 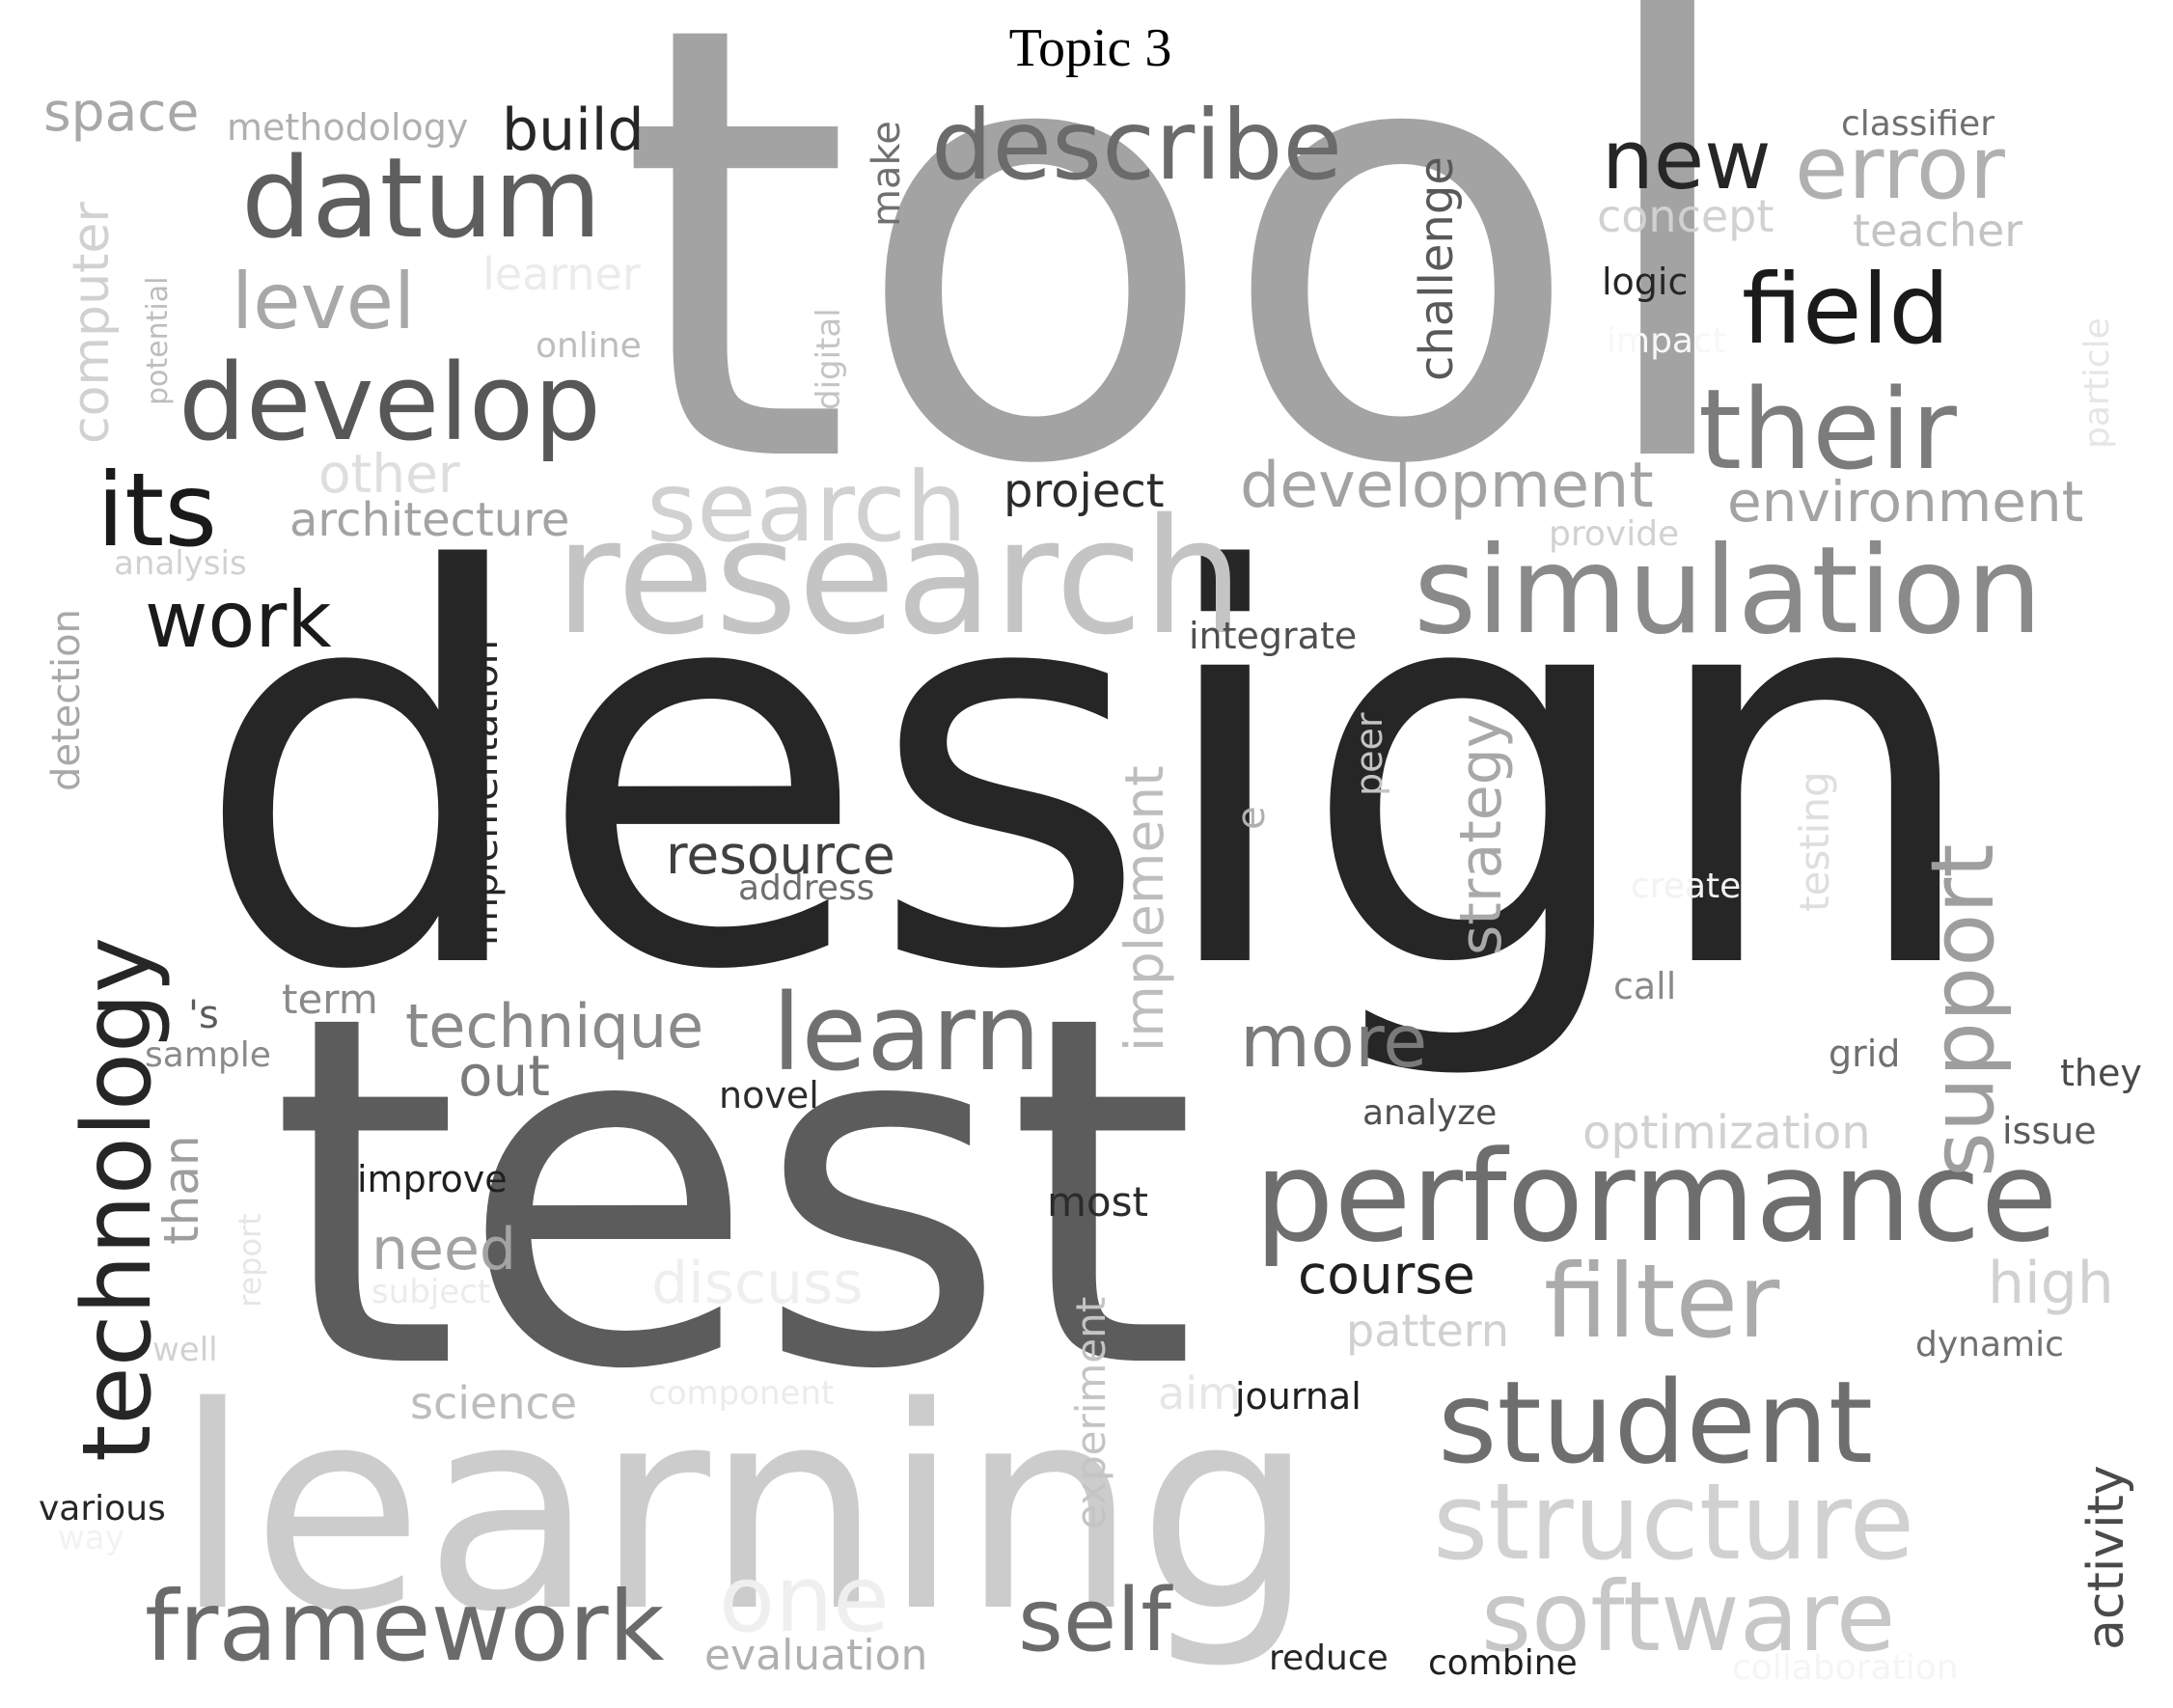 What do you see at coordinates (2101, 1073) in the screenshot?
I see `word-they: they` at bounding box center [2101, 1073].